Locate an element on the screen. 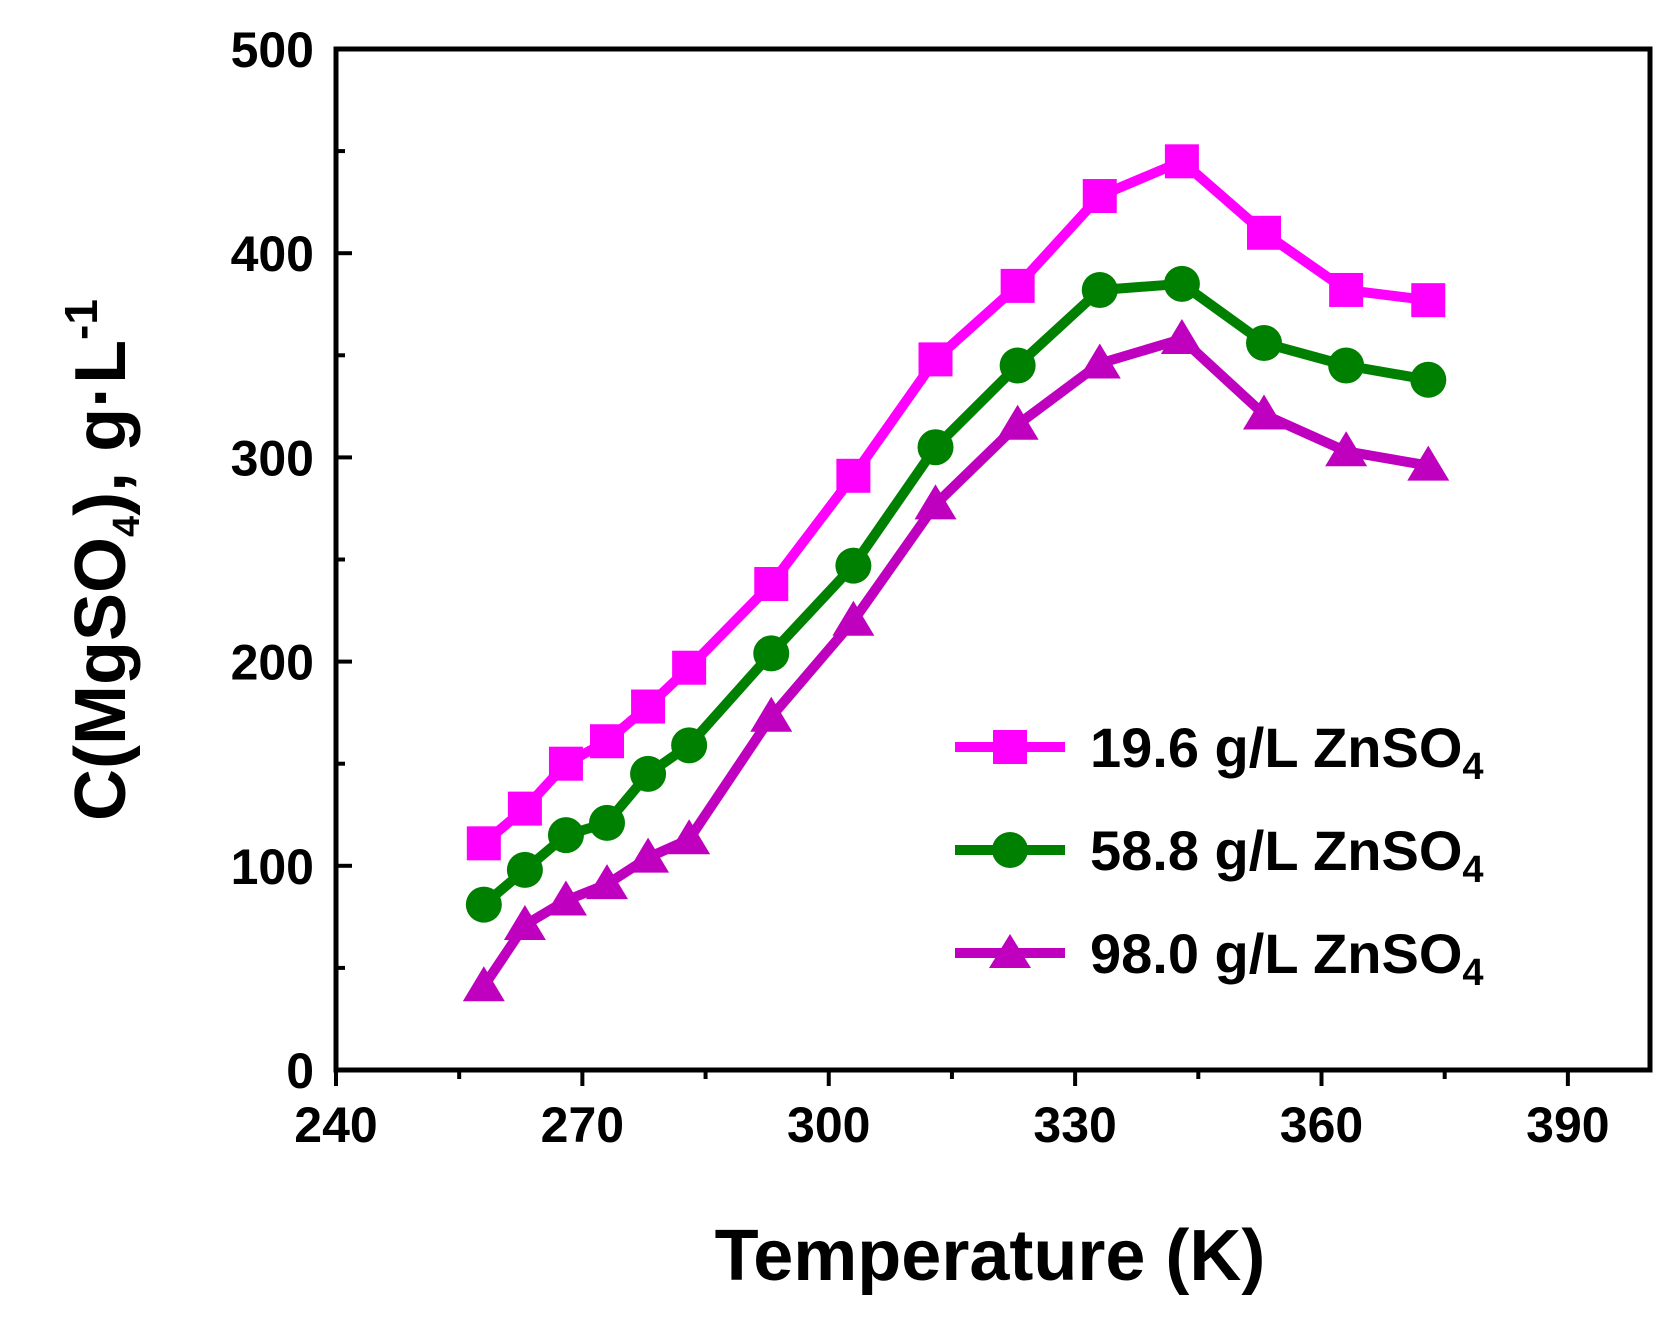 This screenshot has width=1666, height=1318. y-tick-label: 200 is located at coordinates (272, 663).